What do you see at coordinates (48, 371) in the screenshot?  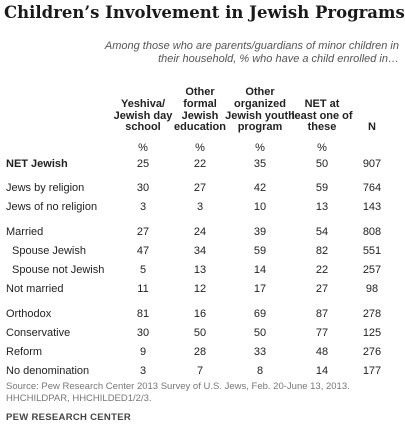 I see `row-label: No denomination` at bounding box center [48, 371].